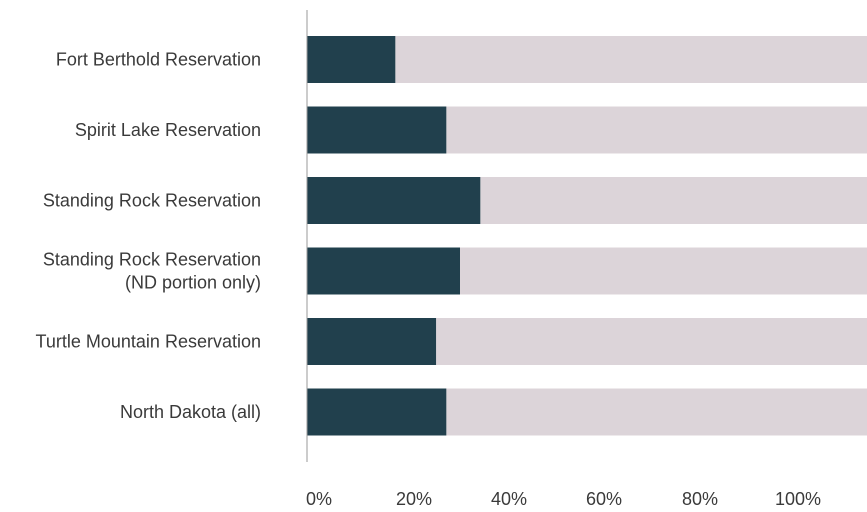 The image size is (867, 512). I want to click on category-label-line: Fort Berthold Reservation, so click(158, 60).